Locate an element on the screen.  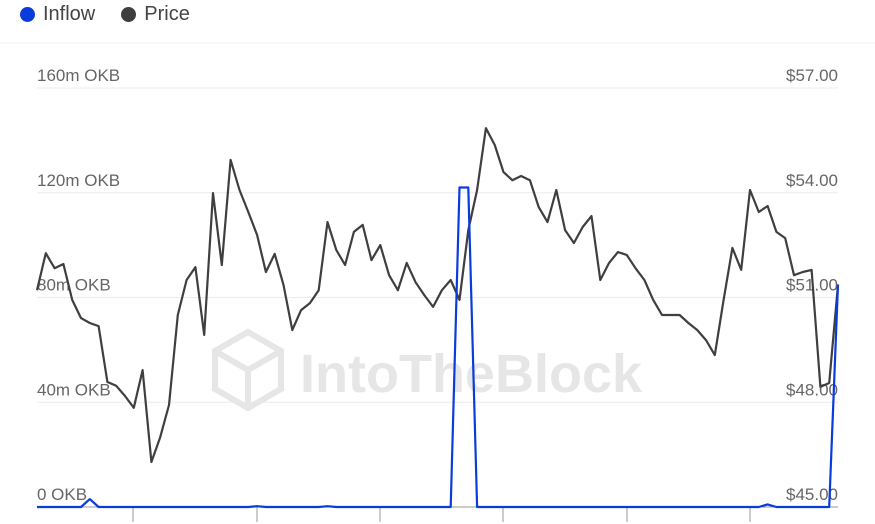
price-dot-icon is located at coordinates (129, 14).